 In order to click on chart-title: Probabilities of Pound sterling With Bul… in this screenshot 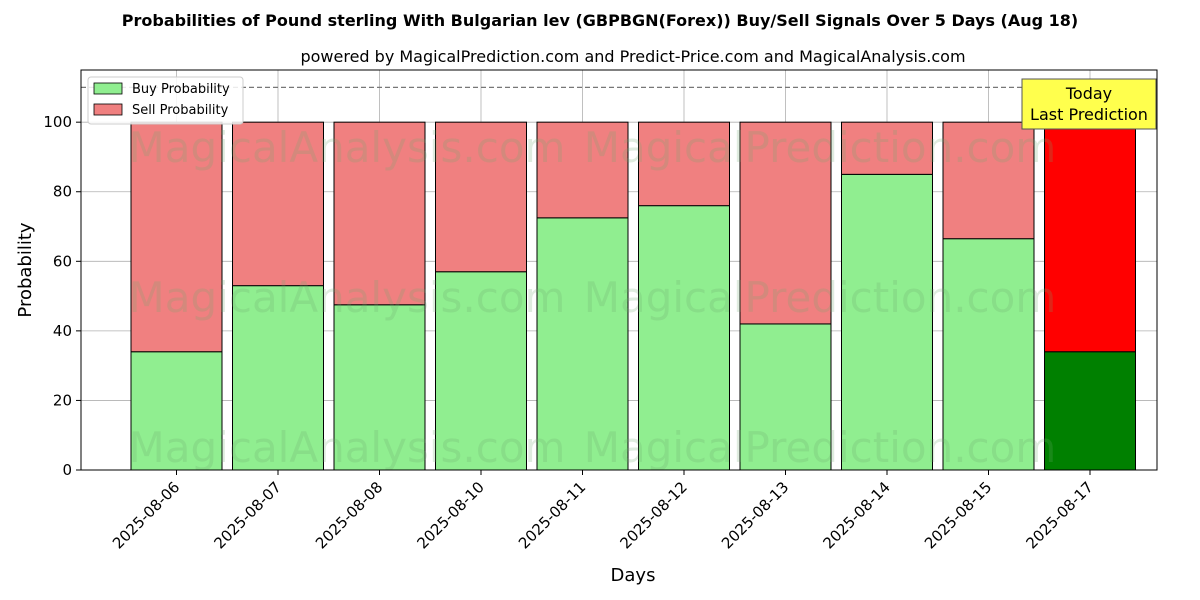, I will do `click(600, 20)`.